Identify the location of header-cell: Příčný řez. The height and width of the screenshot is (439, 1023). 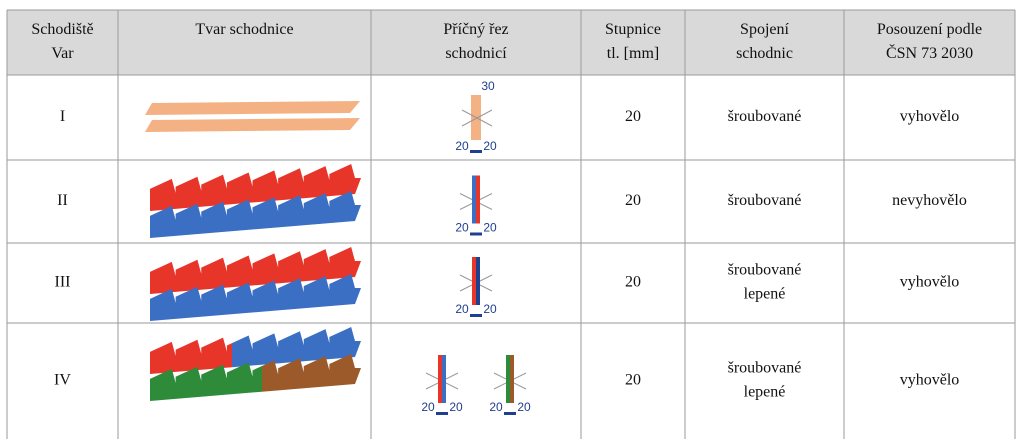
(475, 29).